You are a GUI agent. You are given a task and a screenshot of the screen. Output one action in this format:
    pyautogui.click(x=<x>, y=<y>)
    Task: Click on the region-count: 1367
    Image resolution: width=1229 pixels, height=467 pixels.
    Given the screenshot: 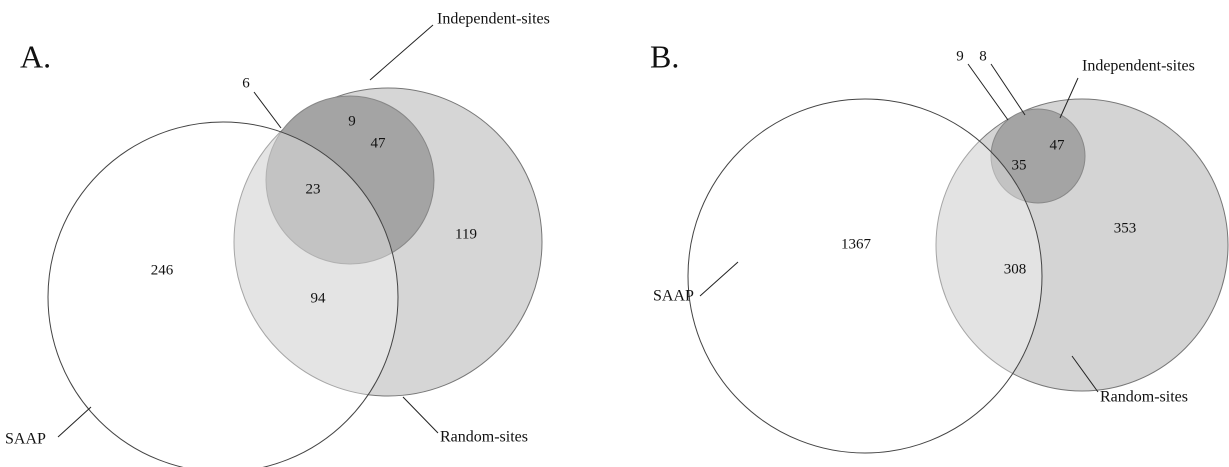 What is the action you would take?
    pyautogui.click(x=856, y=244)
    